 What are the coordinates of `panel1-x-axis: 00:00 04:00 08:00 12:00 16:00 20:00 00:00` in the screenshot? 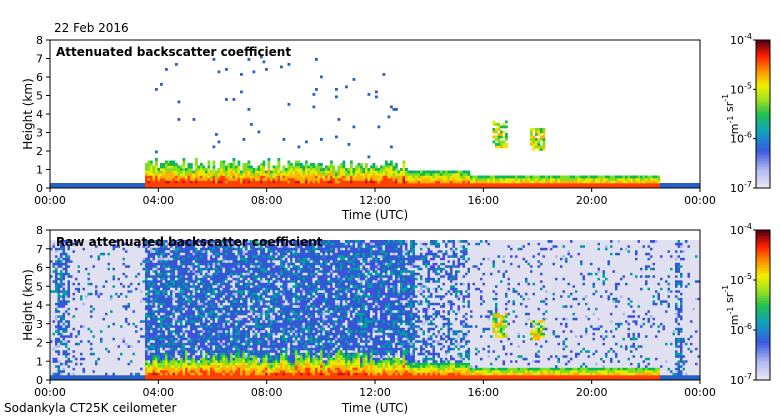 It's located at (375, 197).